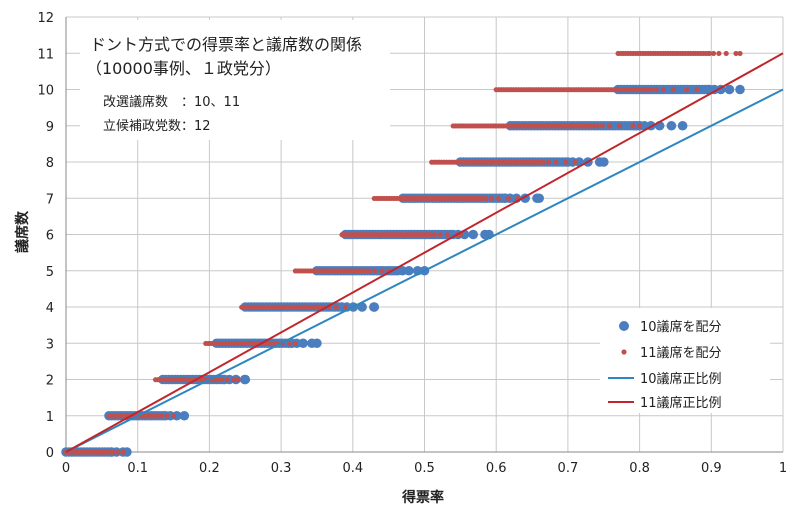 This screenshot has height=529, width=800. I want to click on y-tick-label: 4, so click(50, 308).